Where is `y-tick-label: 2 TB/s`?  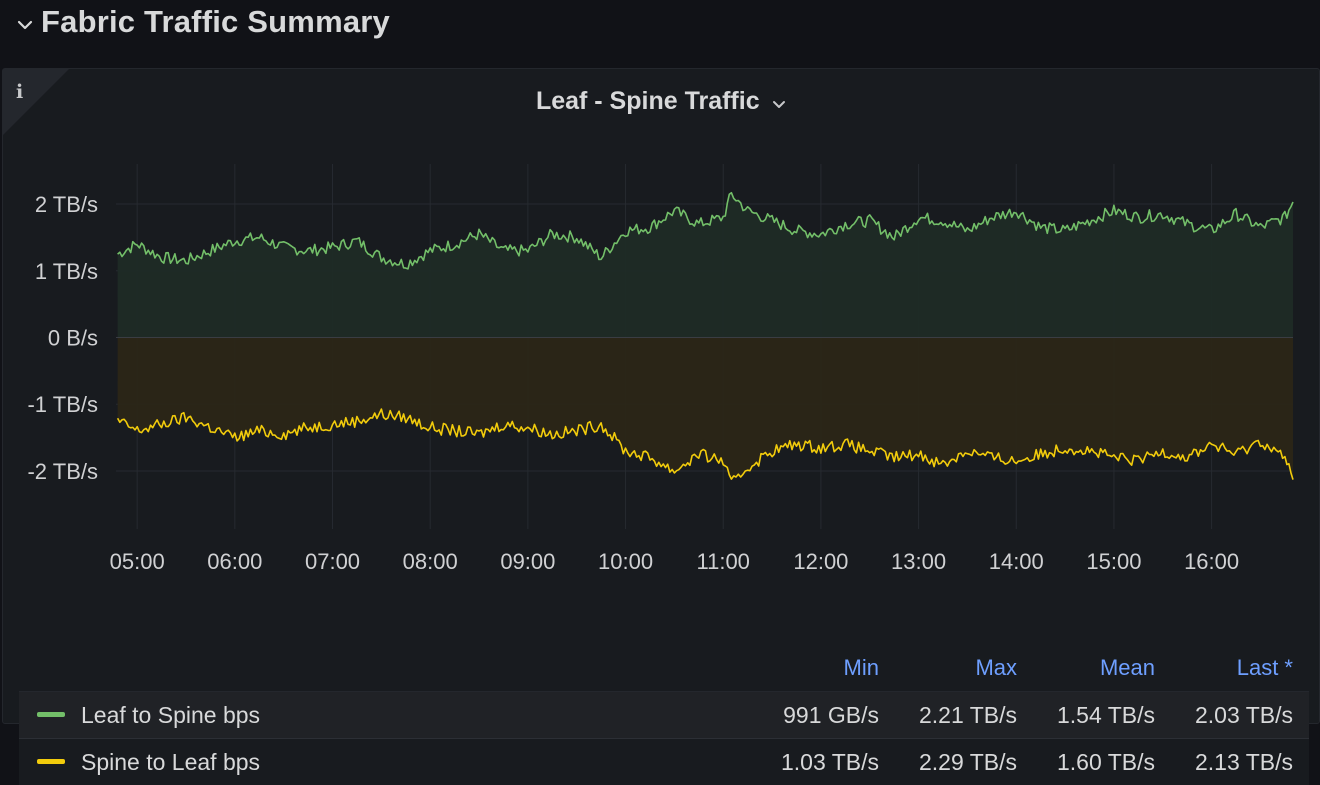
y-tick-label: 2 TB/s is located at coordinates (66, 204).